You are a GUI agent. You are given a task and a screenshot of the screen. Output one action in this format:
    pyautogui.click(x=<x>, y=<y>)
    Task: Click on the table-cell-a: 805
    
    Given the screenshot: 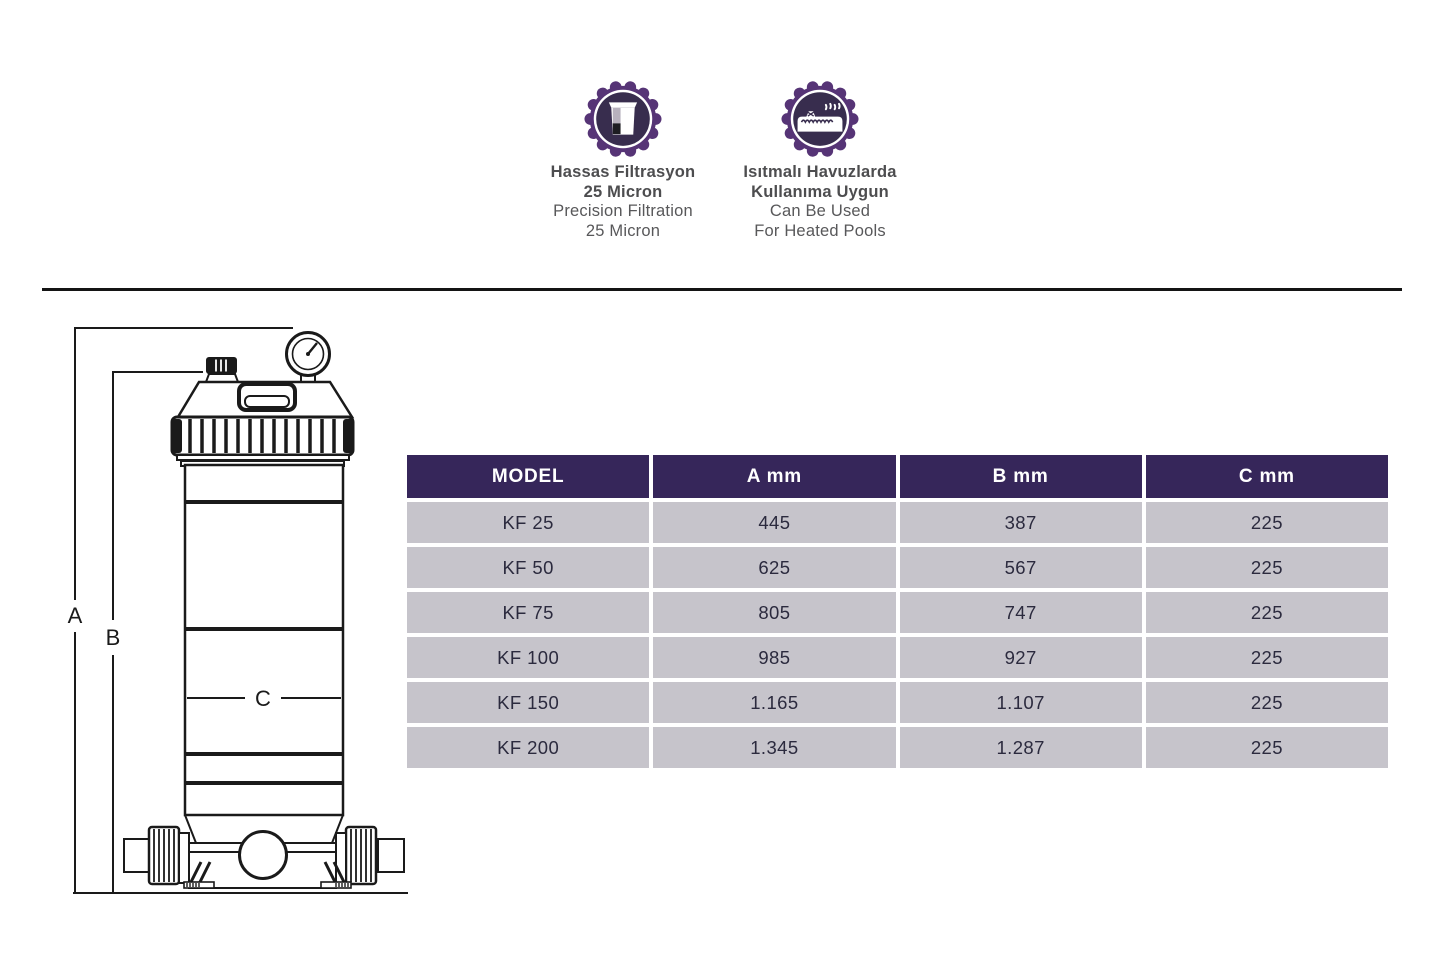 What is the action you would take?
    pyautogui.click(x=774, y=612)
    